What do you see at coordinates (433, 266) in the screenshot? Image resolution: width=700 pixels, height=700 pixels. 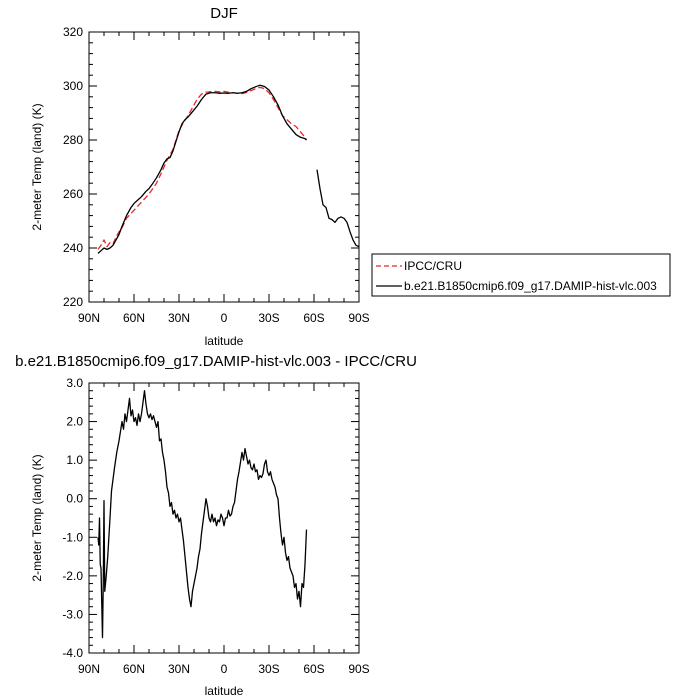 I see `legend-label-ipcc: IPCC/CRU` at bounding box center [433, 266].